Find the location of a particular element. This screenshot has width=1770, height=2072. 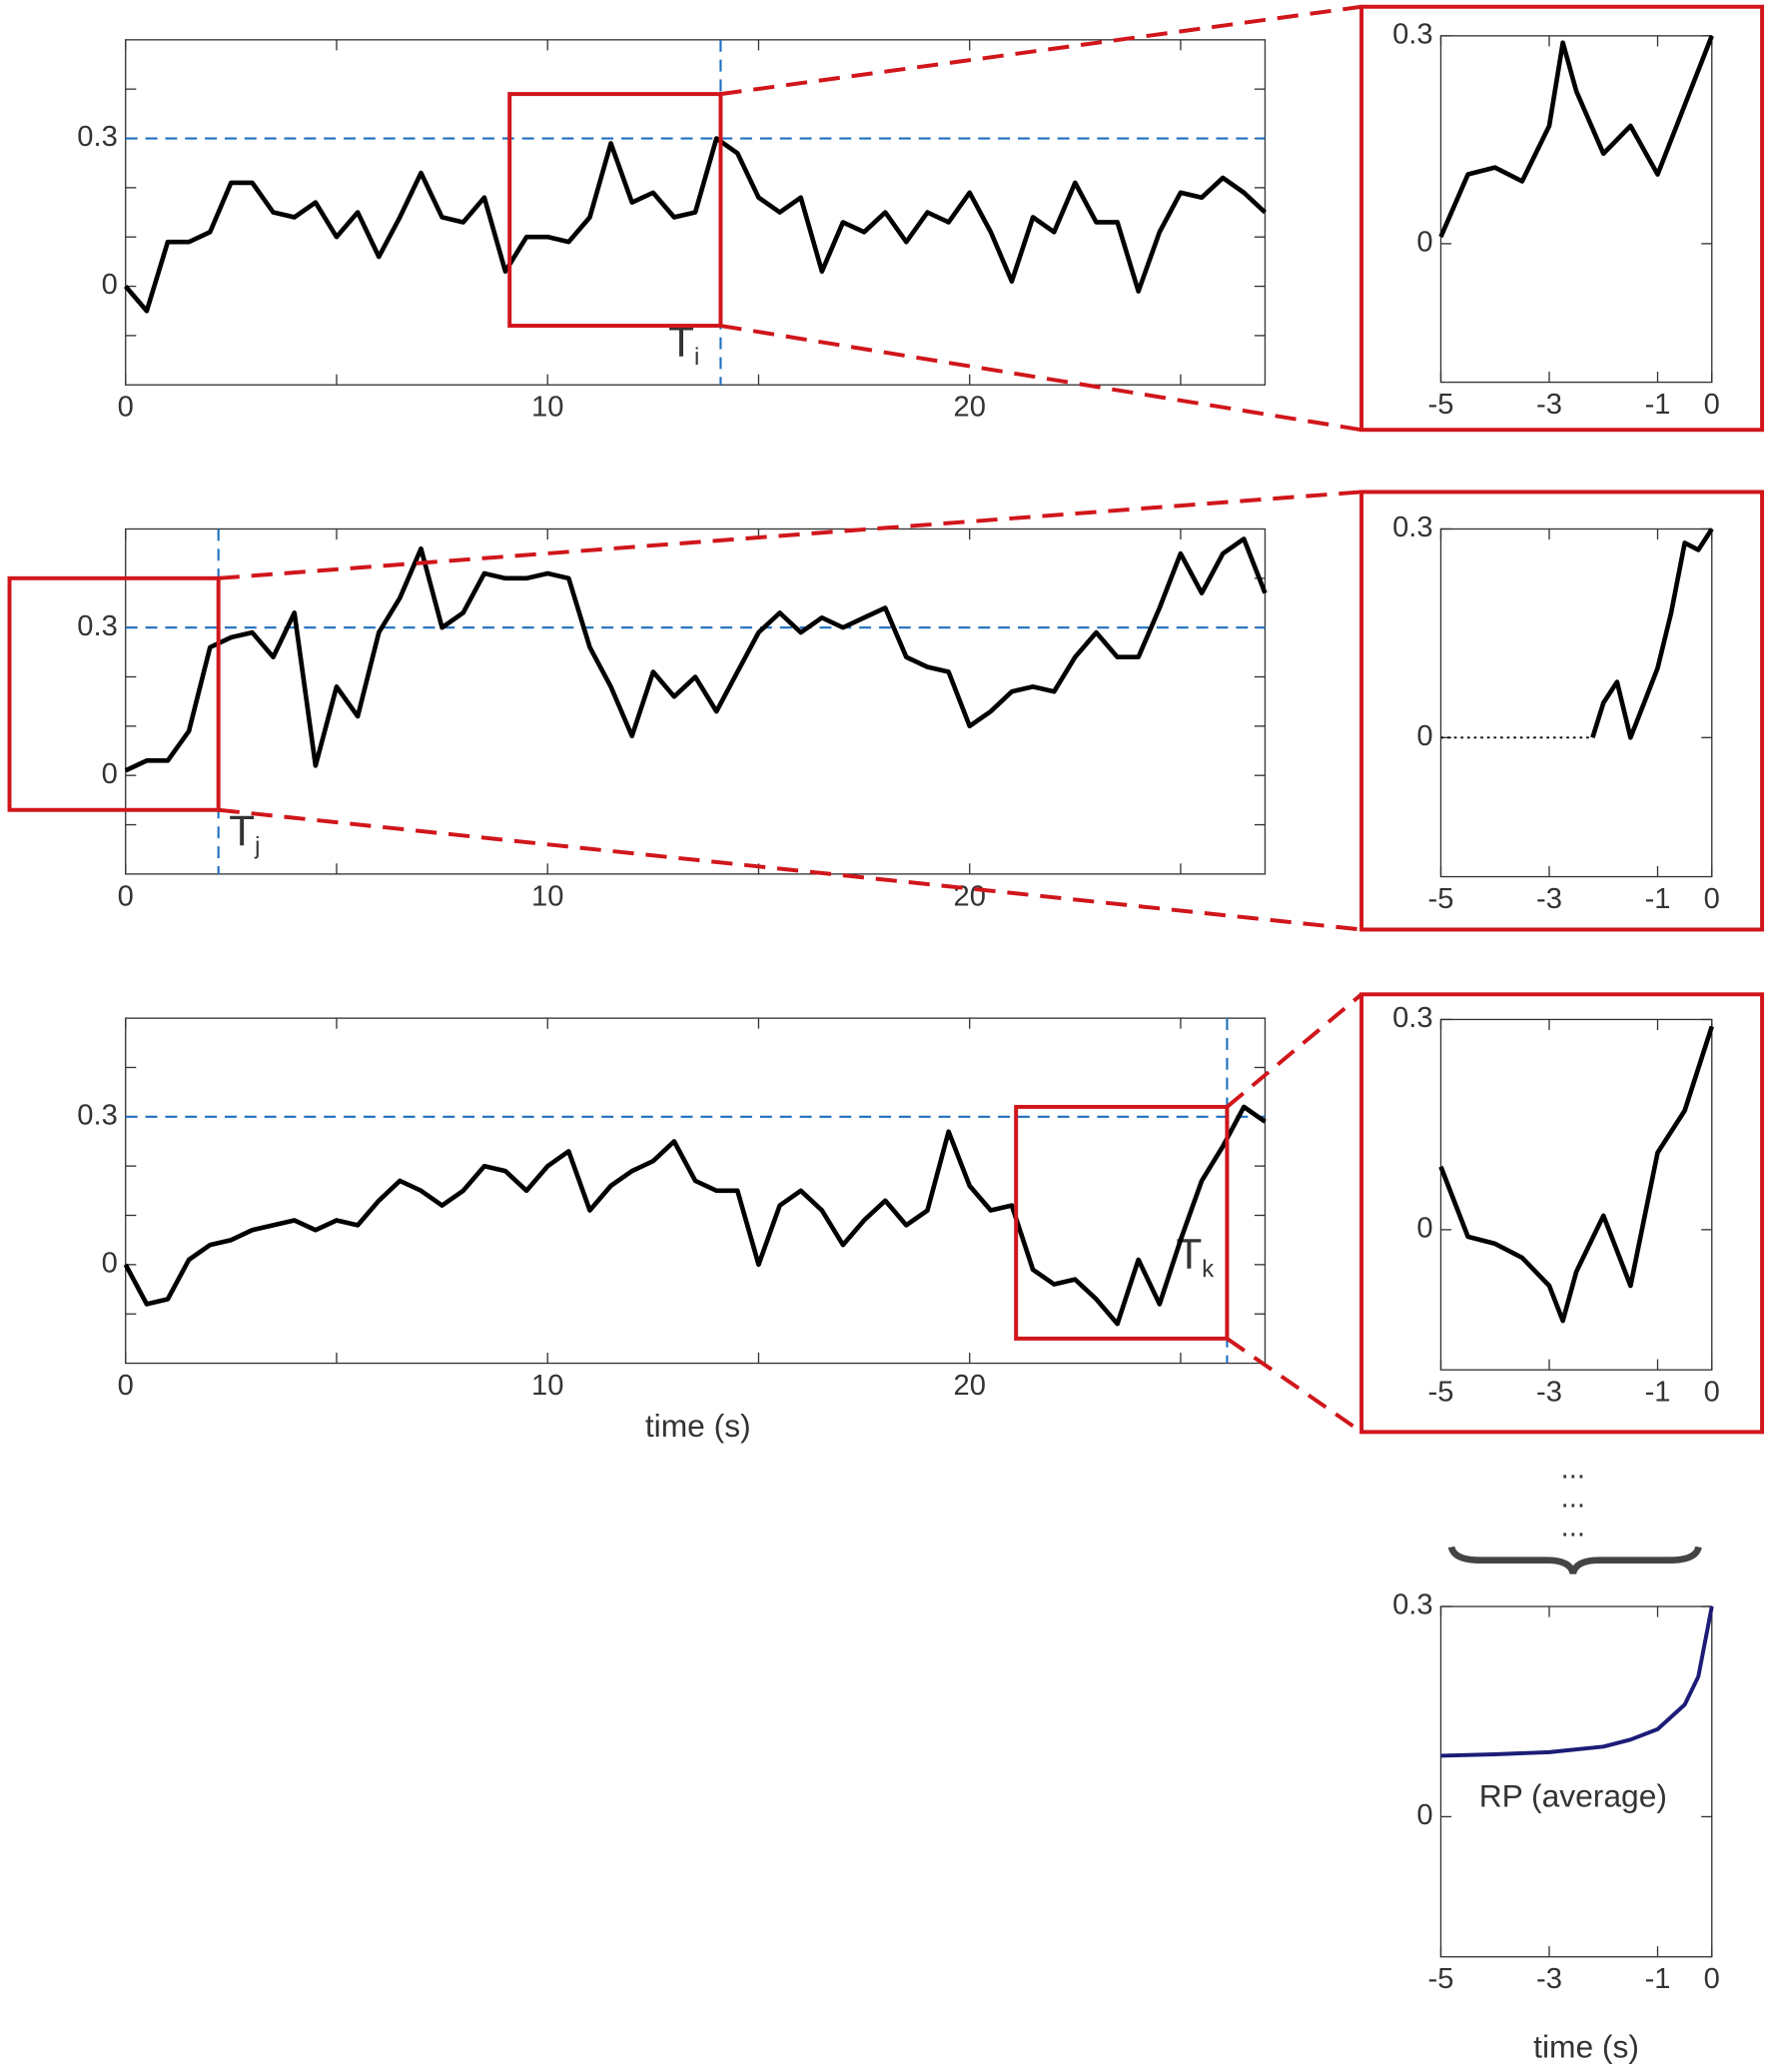

event-label: Tj is located at coordinates (244, 833).